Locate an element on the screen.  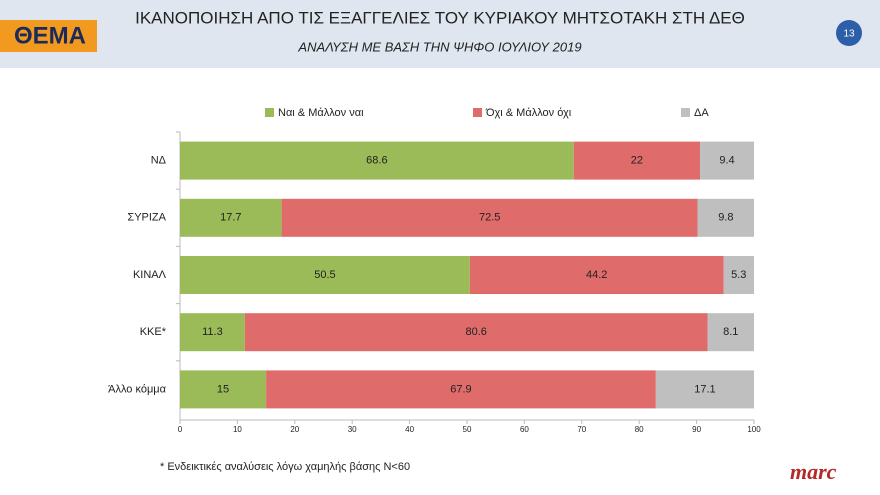
data-label: 22 is located at coordinates (637, 161).